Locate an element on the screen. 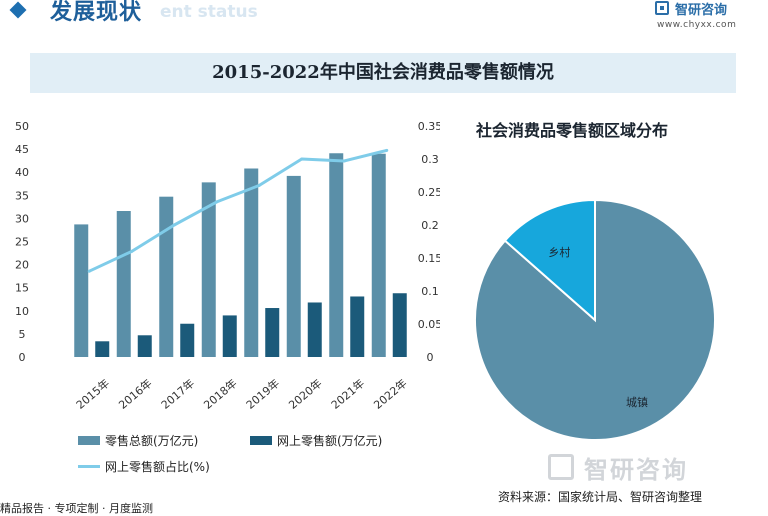 The image size is (768, 516). y-left-tick-label-6: 30 is located at coordinates (22, 218).